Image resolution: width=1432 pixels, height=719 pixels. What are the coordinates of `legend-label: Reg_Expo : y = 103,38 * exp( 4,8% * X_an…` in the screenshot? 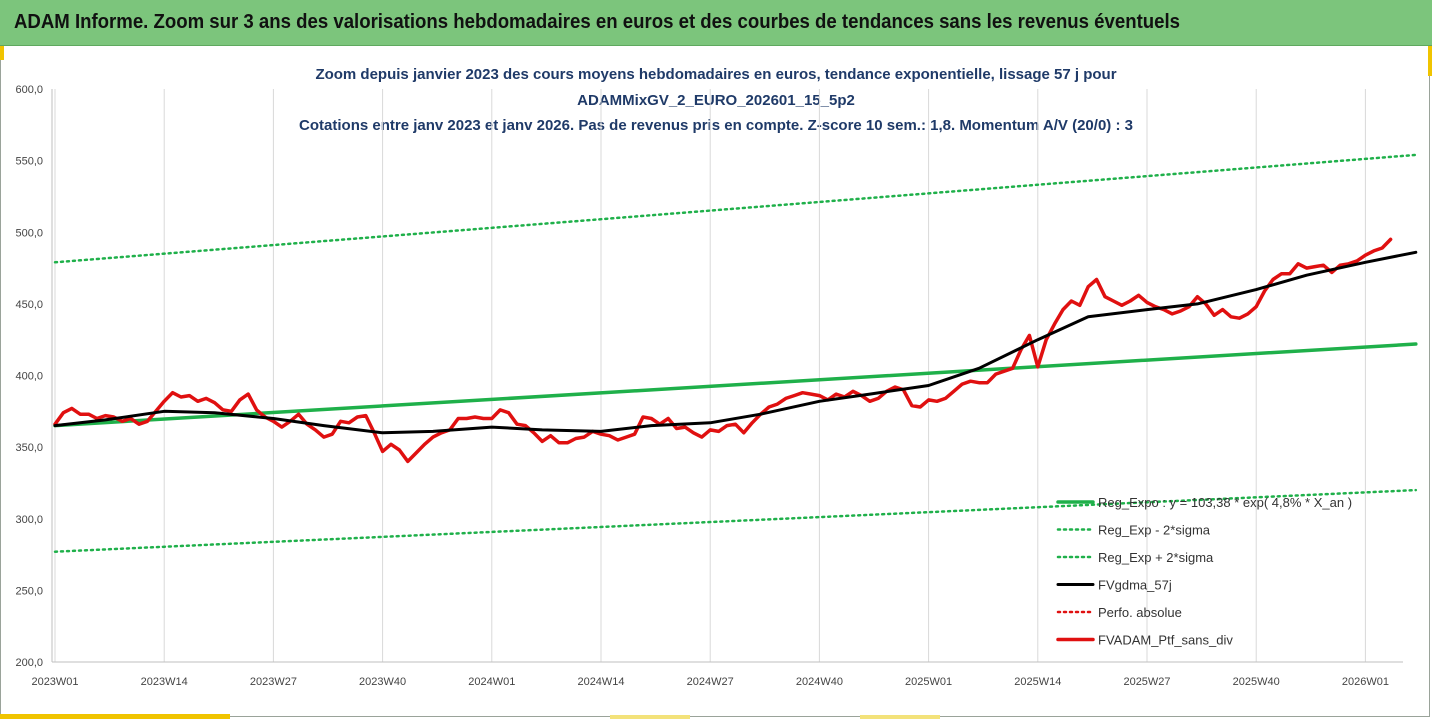 It's located at (1225, 502).